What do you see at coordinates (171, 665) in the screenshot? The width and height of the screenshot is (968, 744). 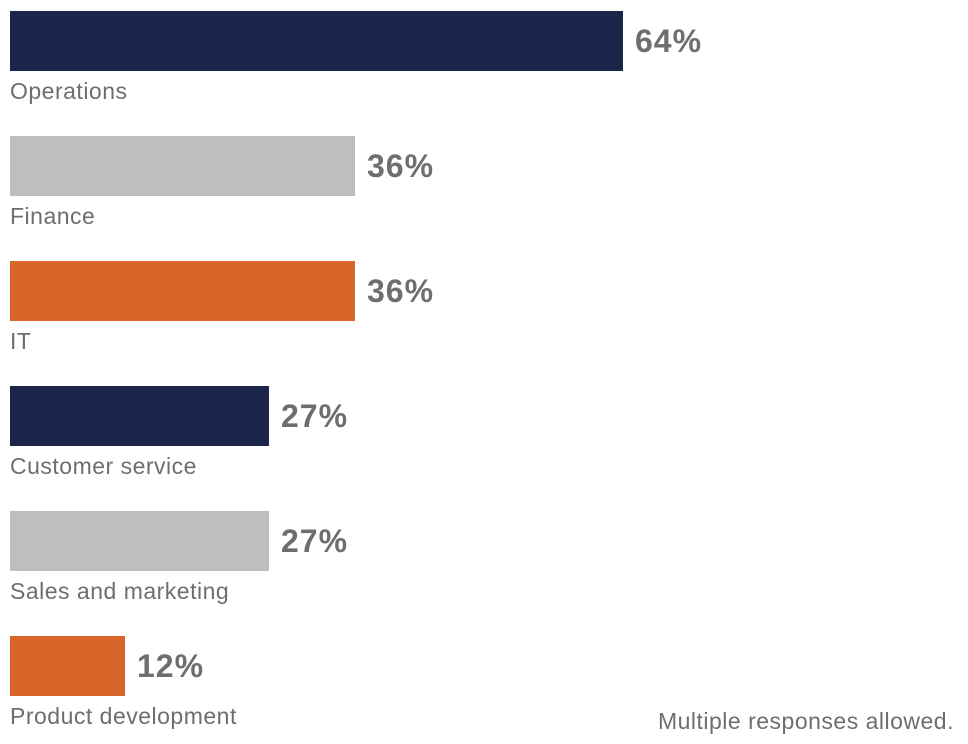 I see `bar-value-product-development: 12%` at bounding box center [171, 665].